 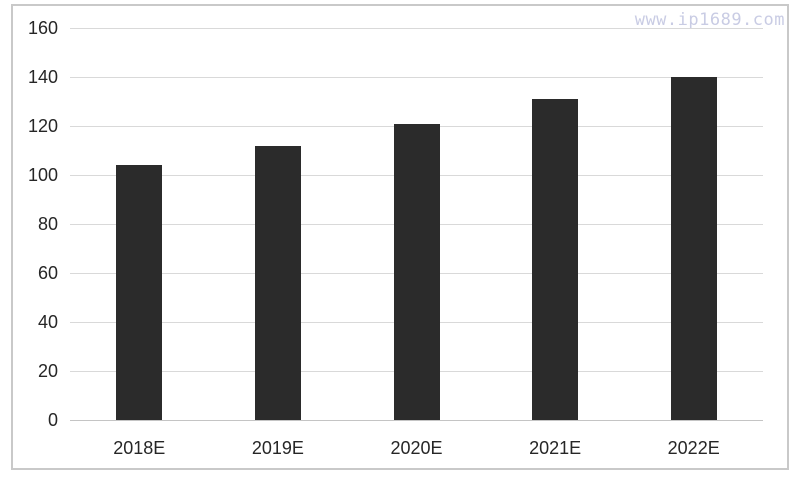 What do you see at coordinates (693, 448) in the screenshot?
I see `x-tick-label-2022E: 2022E` at bounding box center [693, 448].